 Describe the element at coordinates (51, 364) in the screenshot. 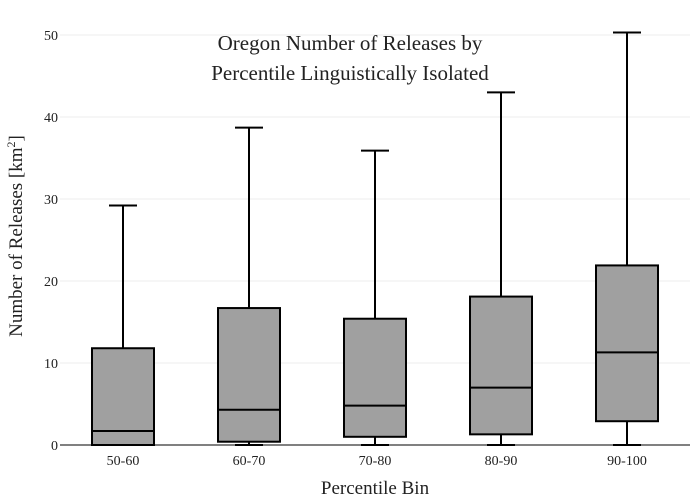

I see `y-tick-label: 10` at that location.